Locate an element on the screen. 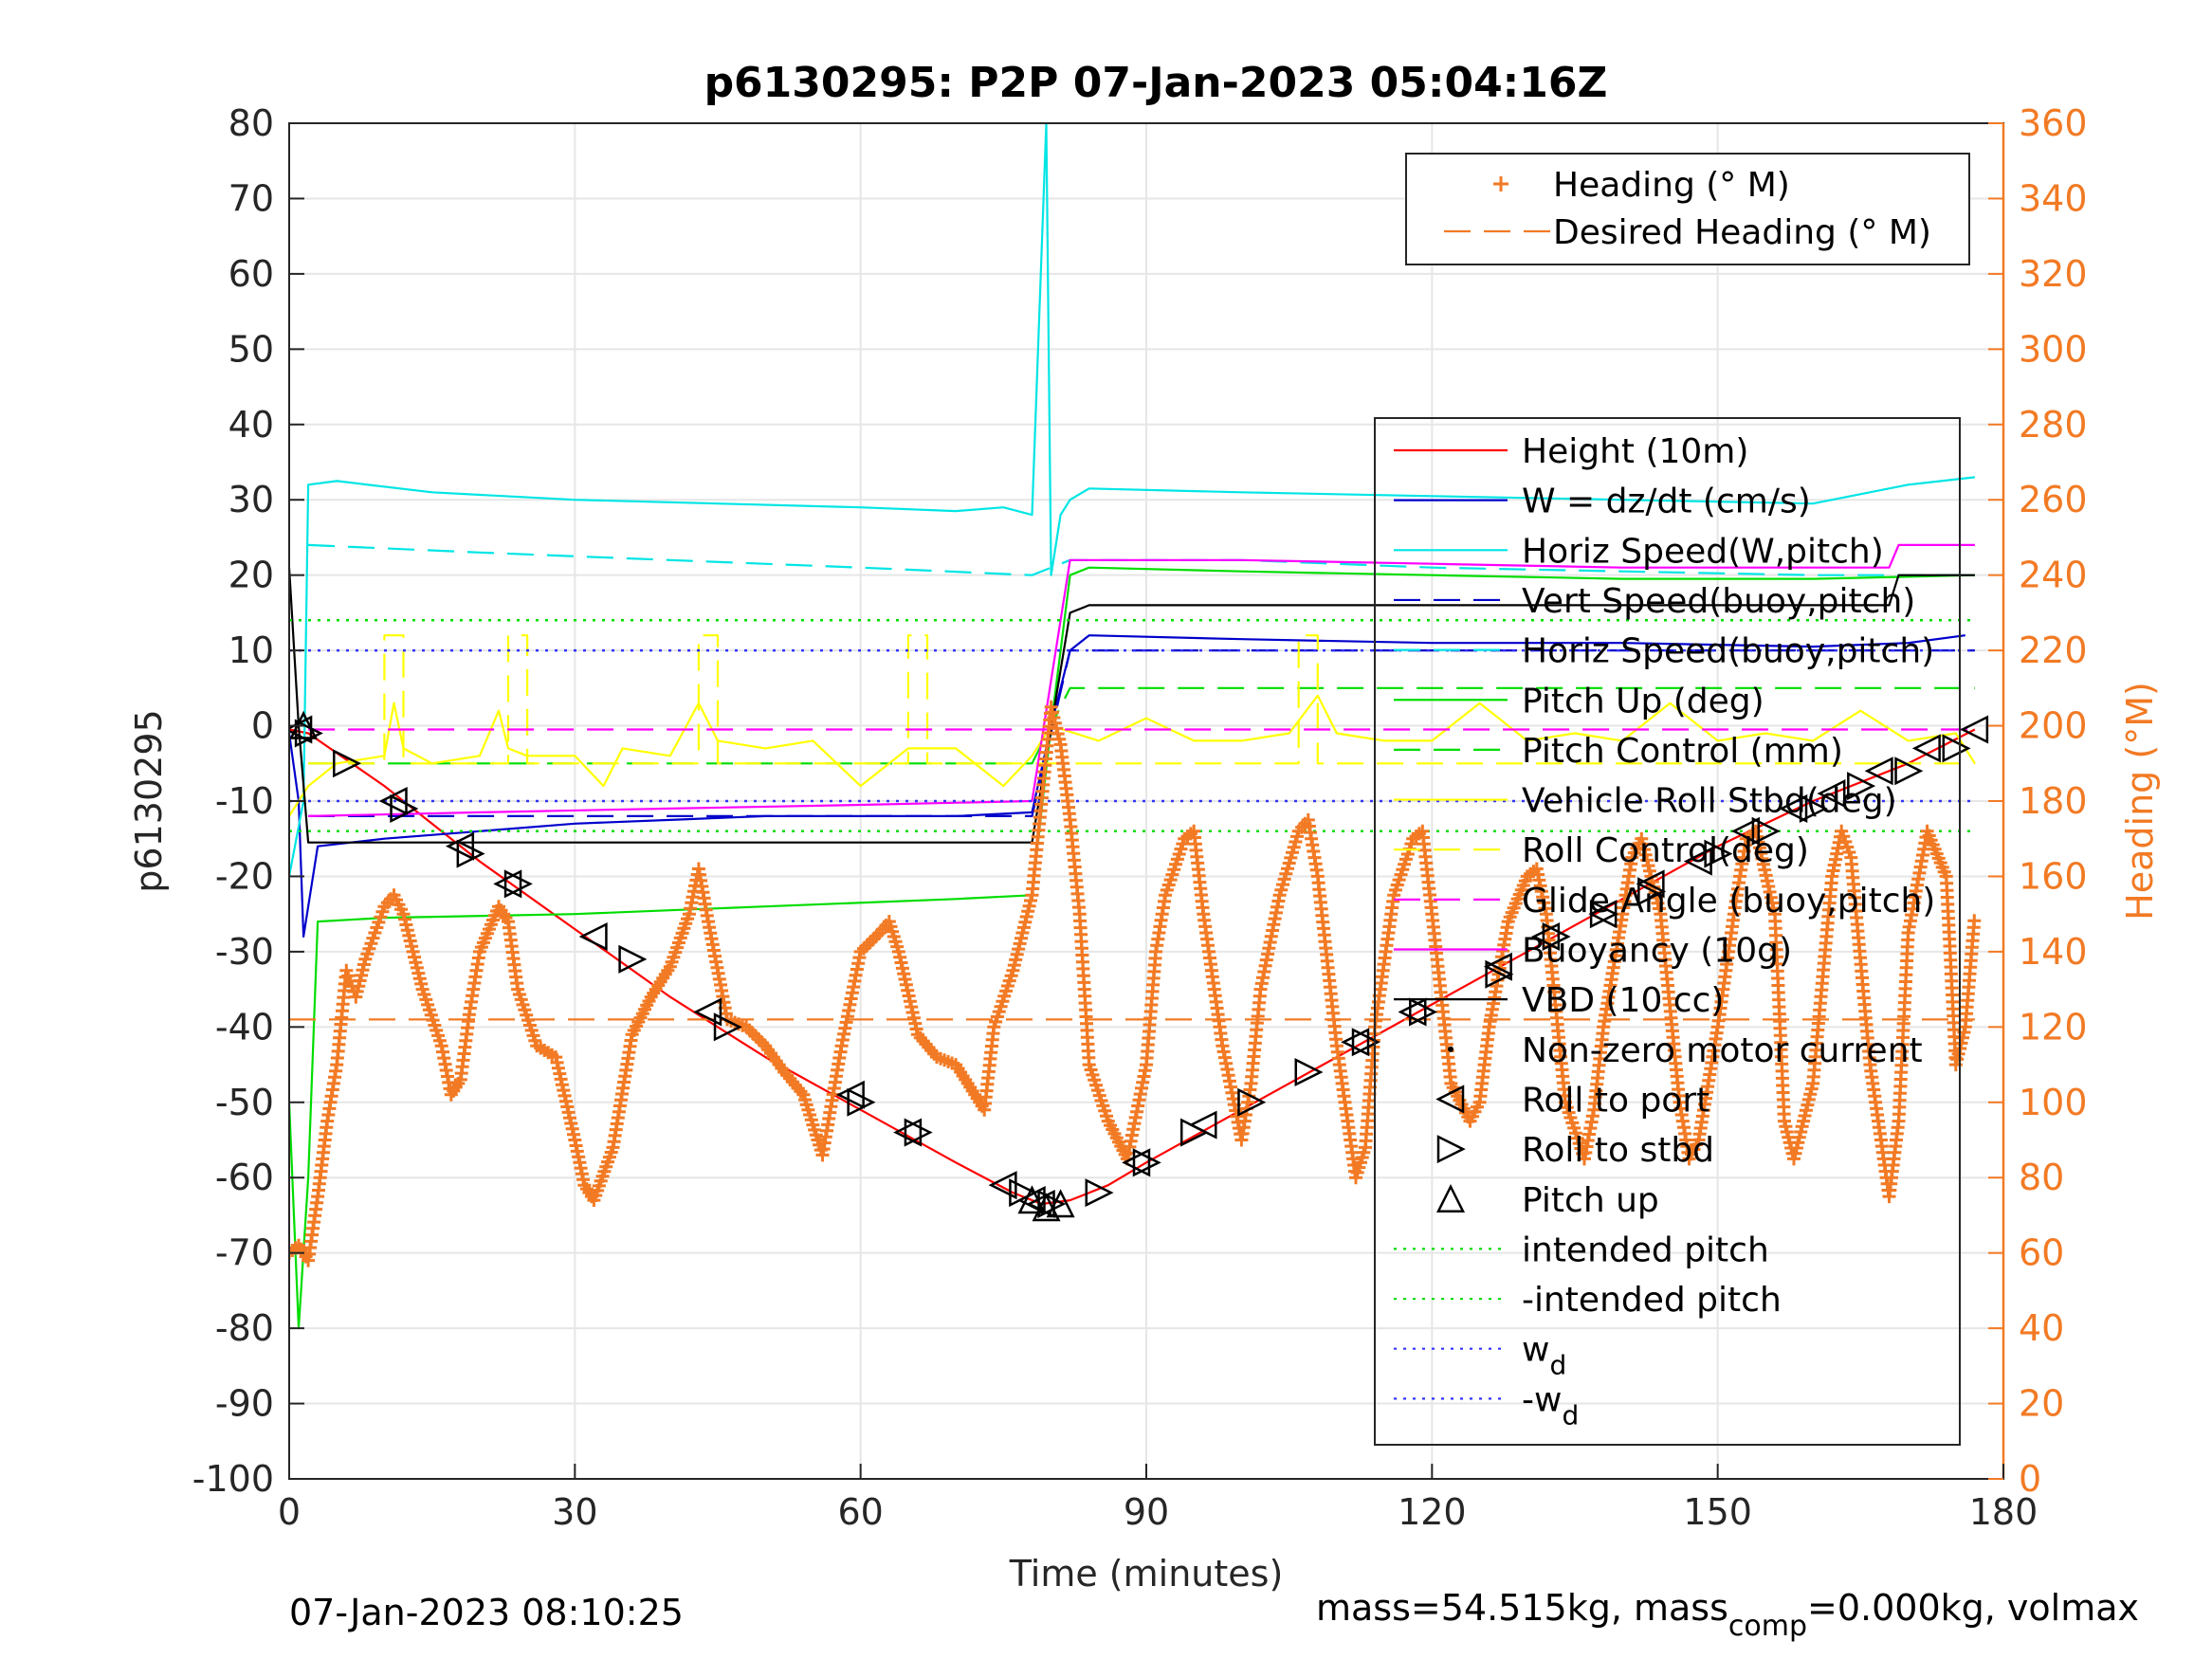 The height and width of the screenshot is (1659, 2212). legend-heading-label: Desired Heading (° M) is located at coordinates (1742, 232).